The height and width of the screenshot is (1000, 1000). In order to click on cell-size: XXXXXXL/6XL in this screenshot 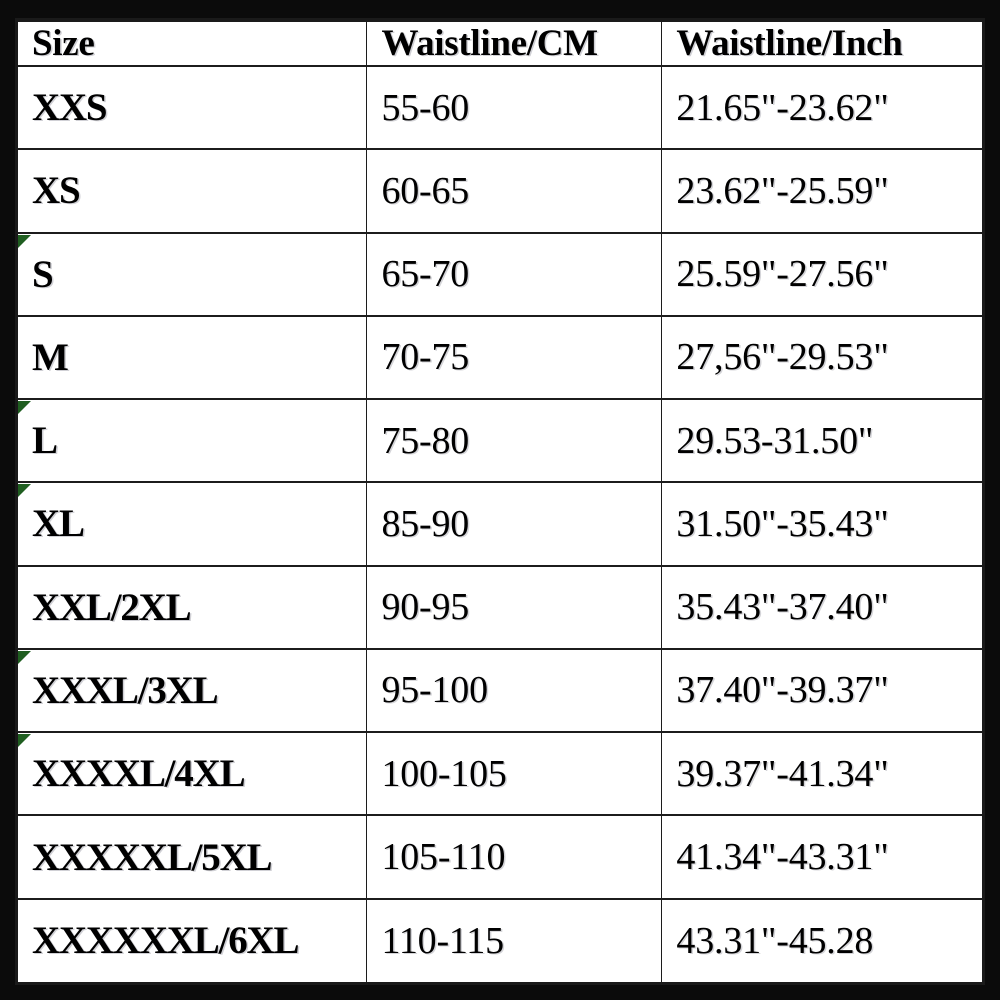, I will do `click(193, 940)`.